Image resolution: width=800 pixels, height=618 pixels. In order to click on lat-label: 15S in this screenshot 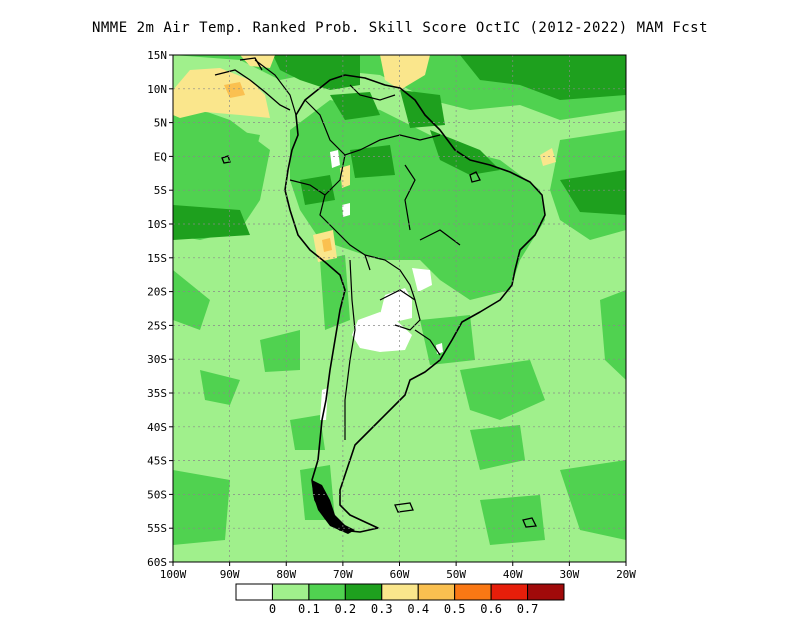, I will do `click(157, 258)`.